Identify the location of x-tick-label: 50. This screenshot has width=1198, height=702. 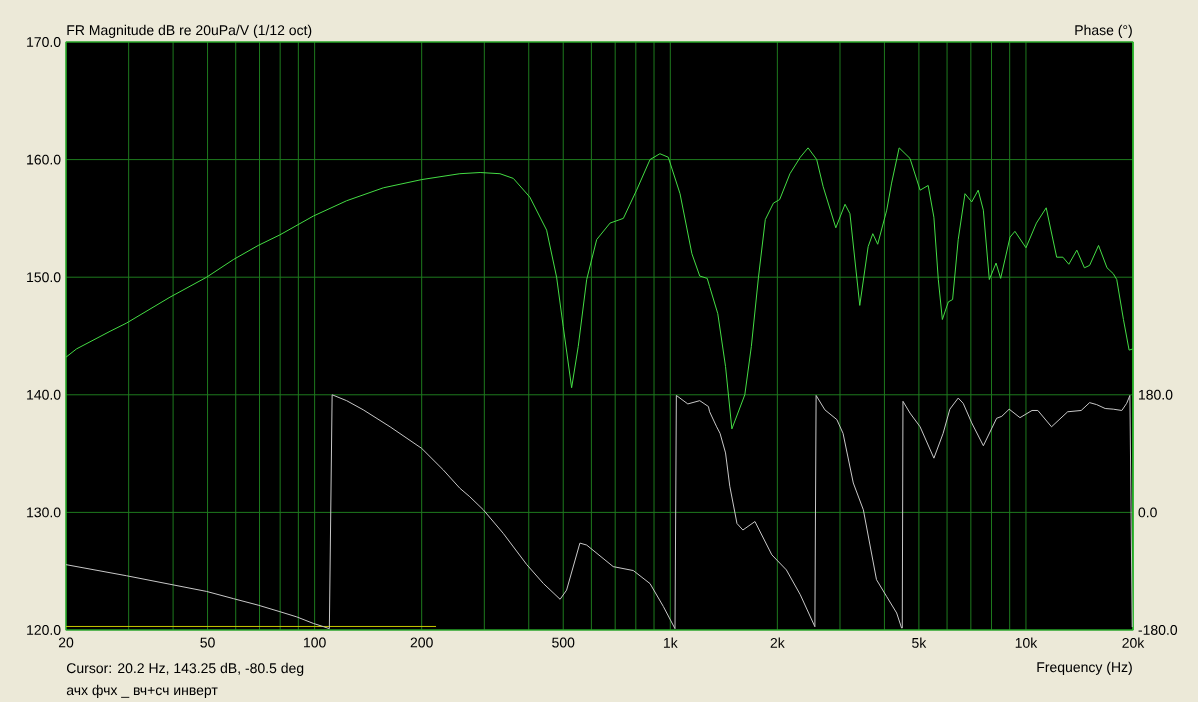
(207, 642).